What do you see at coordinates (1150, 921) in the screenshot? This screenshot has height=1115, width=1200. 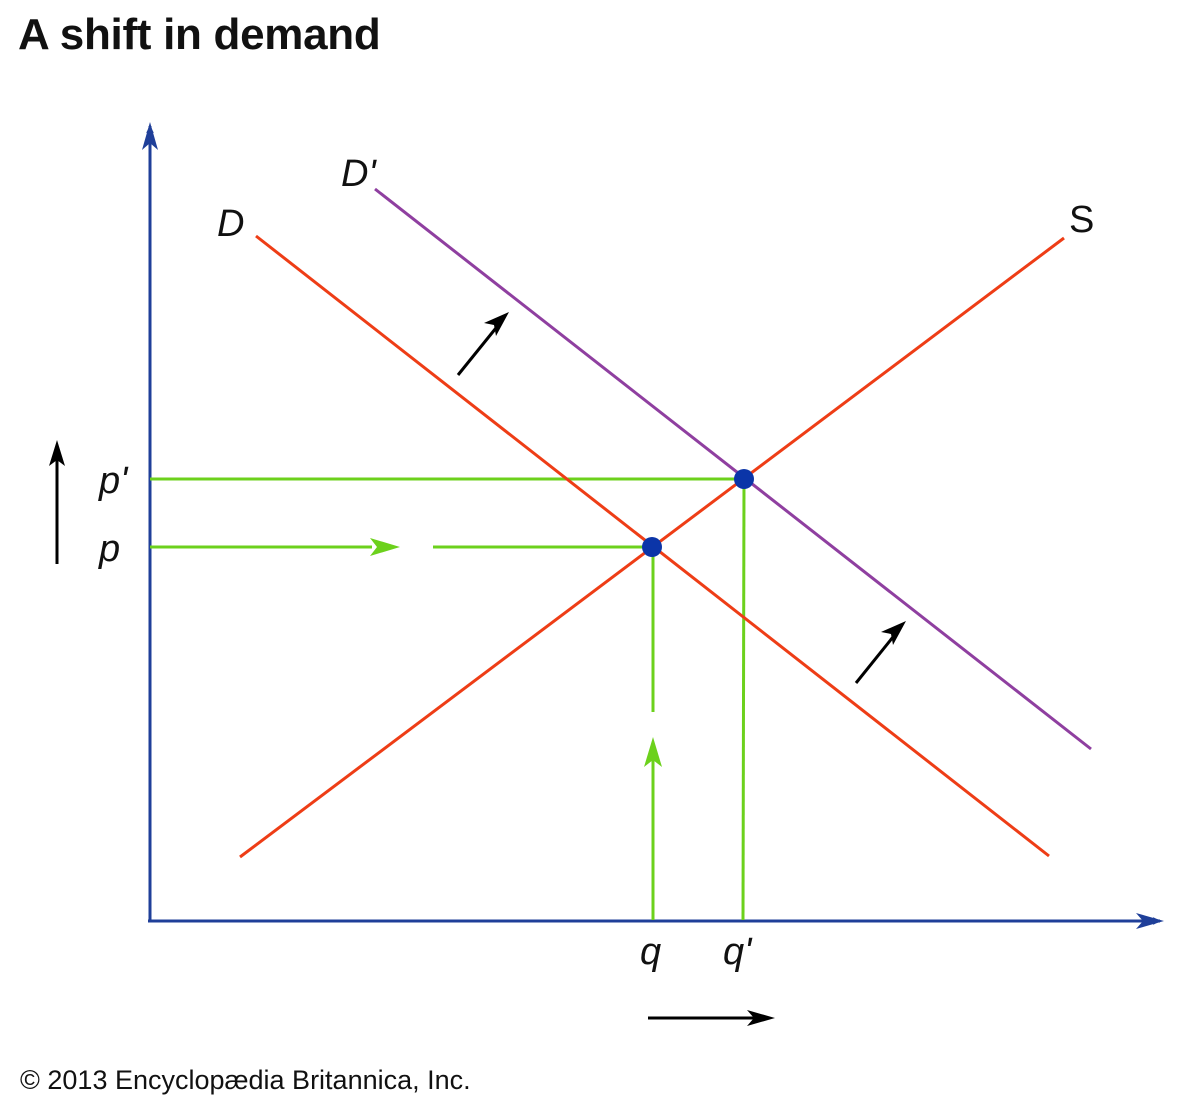 I see `x-axis-arrowhead` at bounding box center [1150, 921].